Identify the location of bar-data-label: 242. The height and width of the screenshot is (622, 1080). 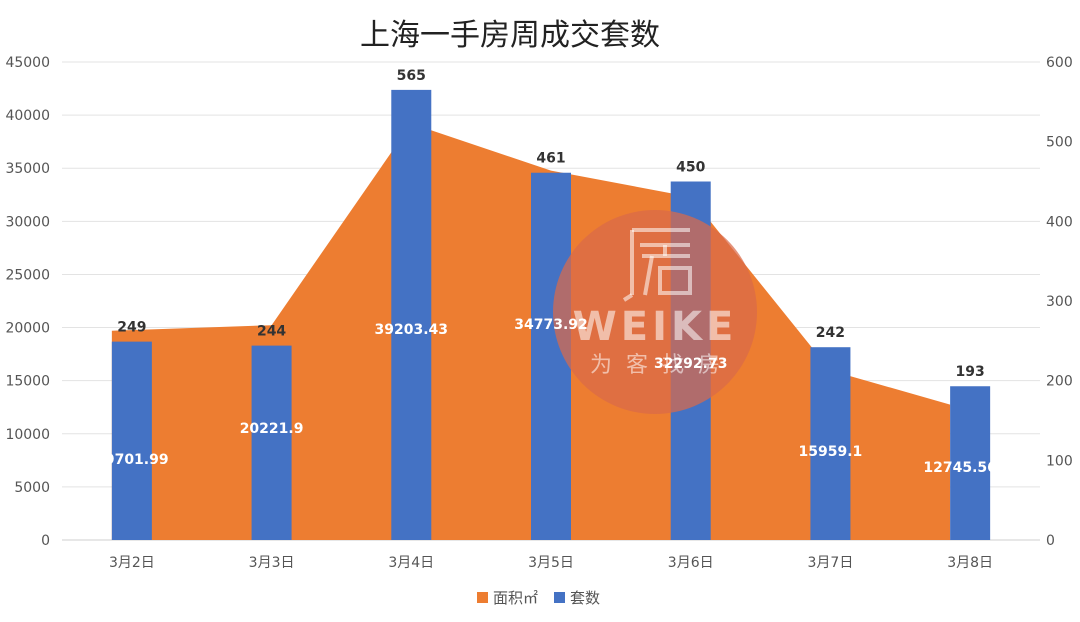
(830, 333).